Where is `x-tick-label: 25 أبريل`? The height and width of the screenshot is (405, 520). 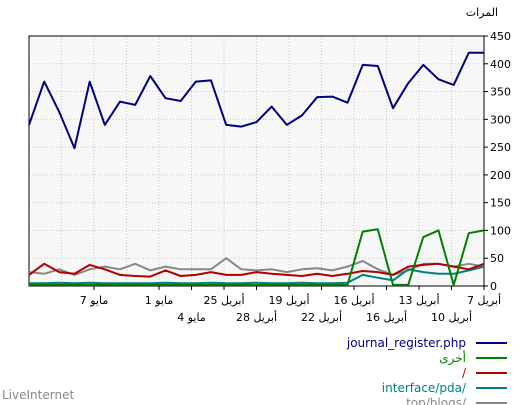 x-tick-label: 25 أبريل is located at coordinates (223, 300).